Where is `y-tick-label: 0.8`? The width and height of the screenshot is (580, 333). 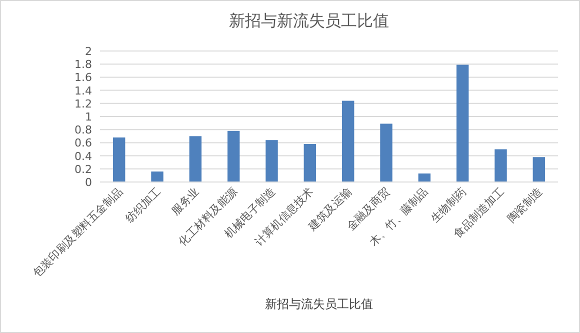
y-tick-label: 0.8 is located at coordinates (83, 130).